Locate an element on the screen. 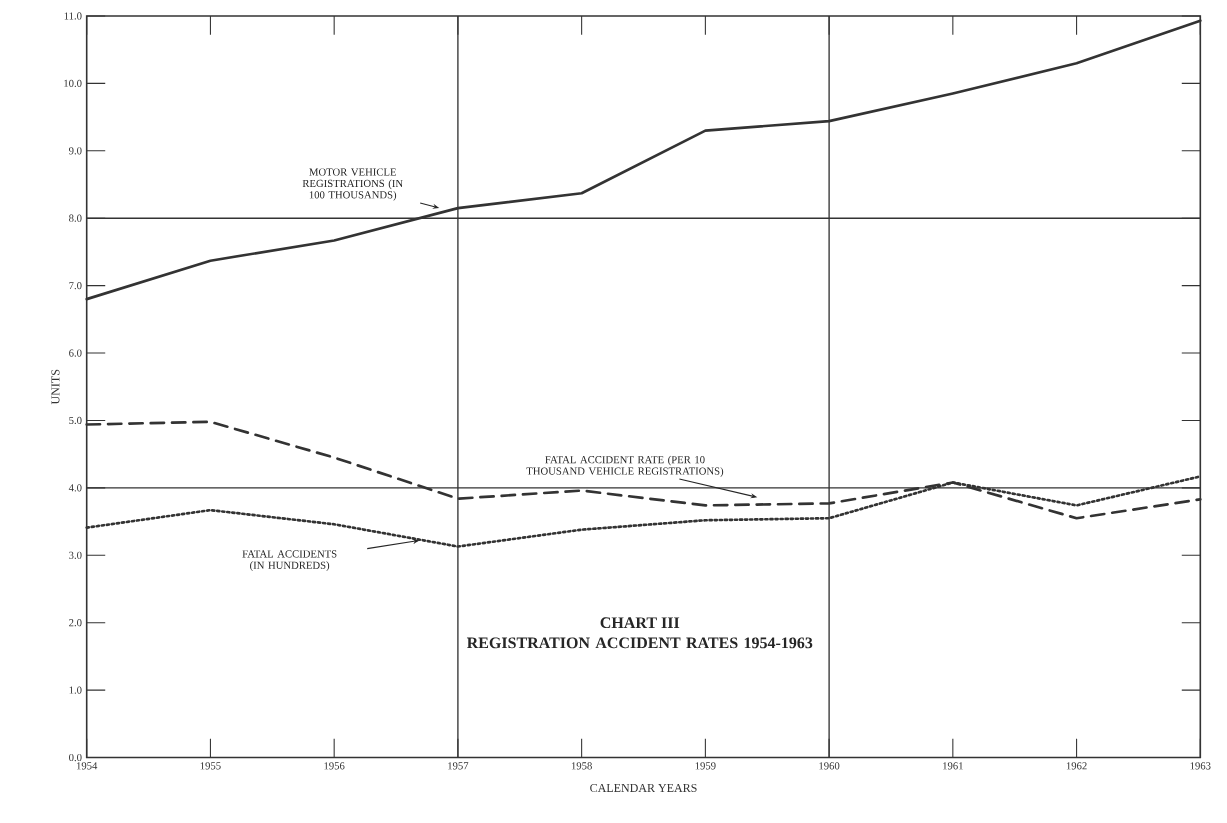 The width and height of the screenshot is (1227, 823). x-tick-label: 1957 is located at coordinates (458, 766).